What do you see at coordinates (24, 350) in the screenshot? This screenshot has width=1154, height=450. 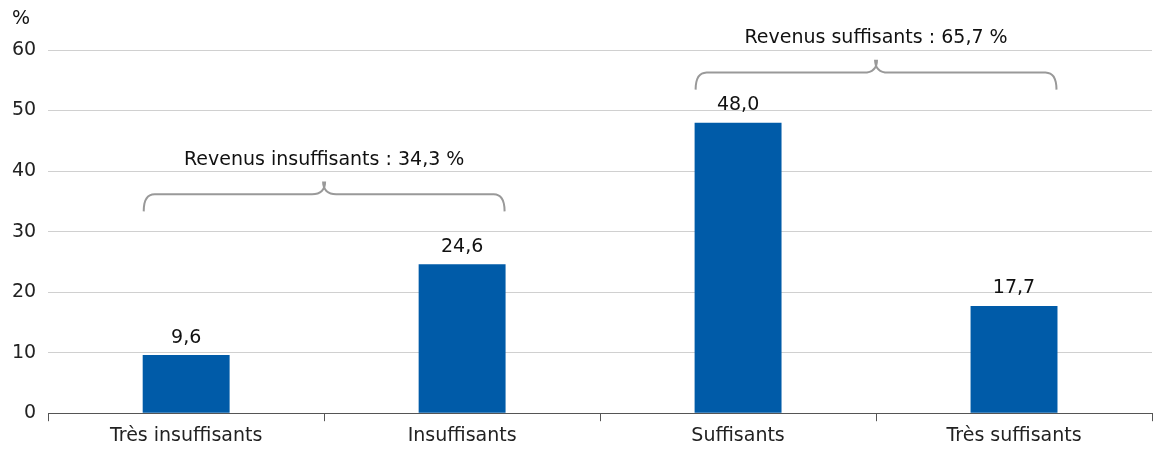 I see `y-tick-label: 10` at bounding box center [24, 350].